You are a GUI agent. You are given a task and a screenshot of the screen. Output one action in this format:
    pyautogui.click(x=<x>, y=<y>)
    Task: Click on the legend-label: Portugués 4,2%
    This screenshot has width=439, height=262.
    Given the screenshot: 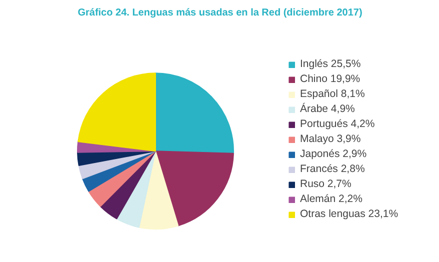 What is the action you would take?
    pyautogui.click(x=337, y=124)
    